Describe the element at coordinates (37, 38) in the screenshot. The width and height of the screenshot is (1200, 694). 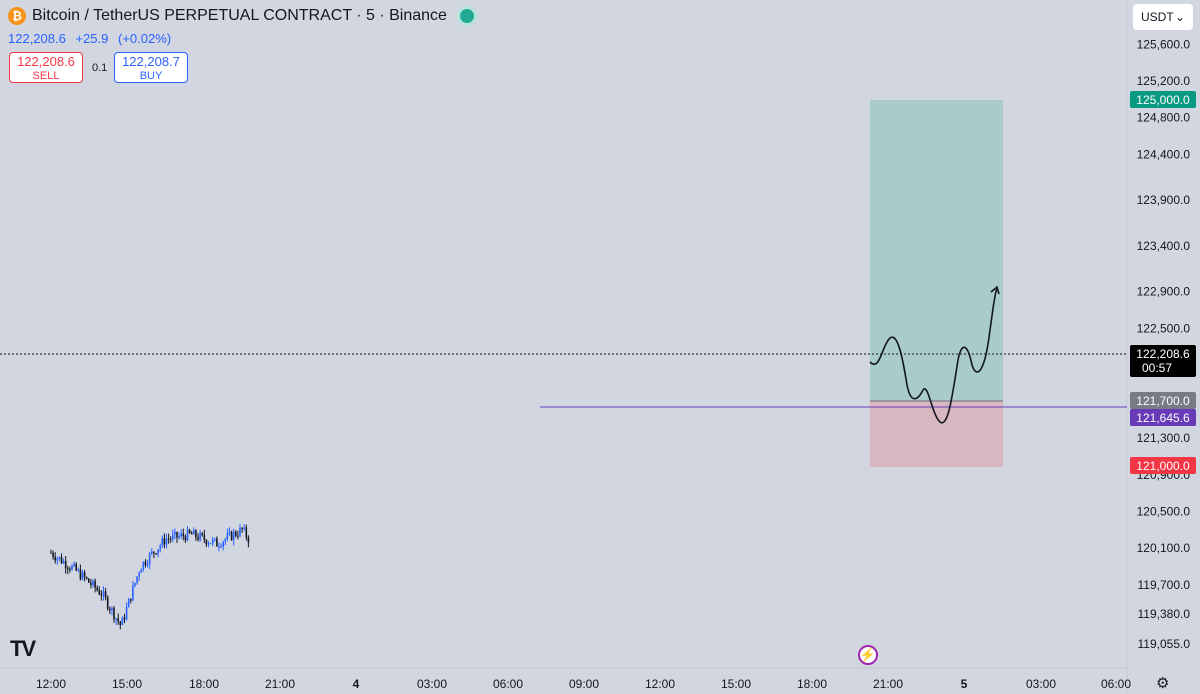
I see `last-price-value: 122,208.6` at that location.